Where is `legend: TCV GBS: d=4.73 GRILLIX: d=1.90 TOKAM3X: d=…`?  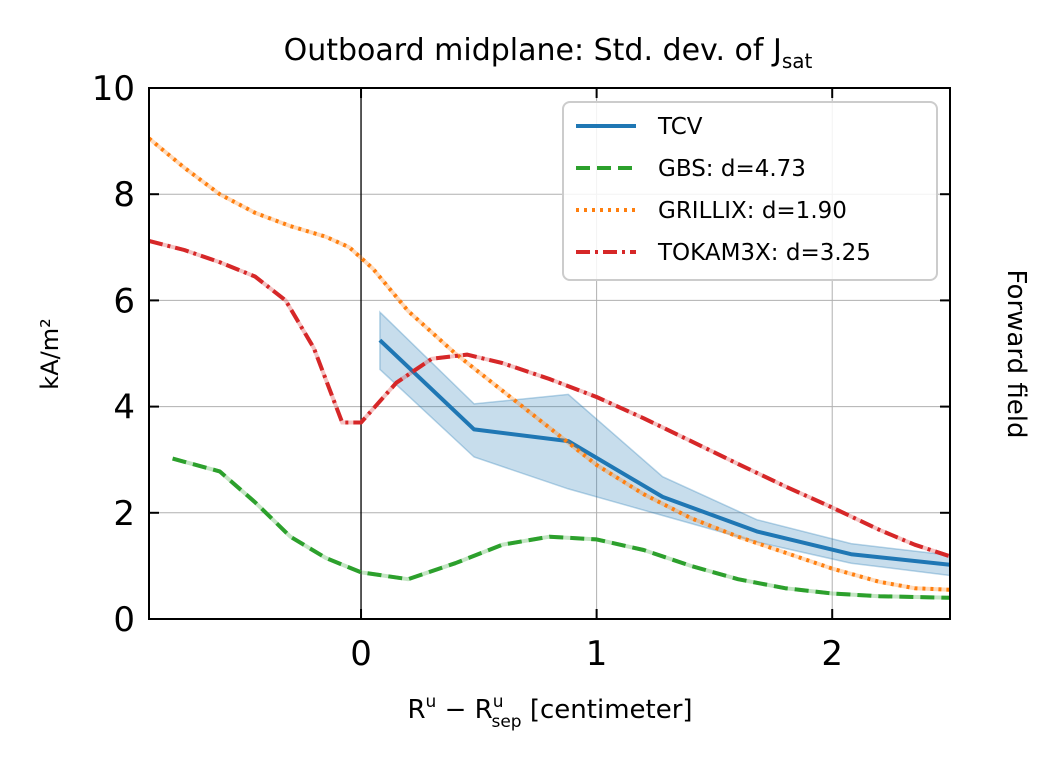 legend: TCV GBS: d=4.73 GRILLIX: d=1.90 TOKAM3X: d=… is located at coordinates (750, 191).